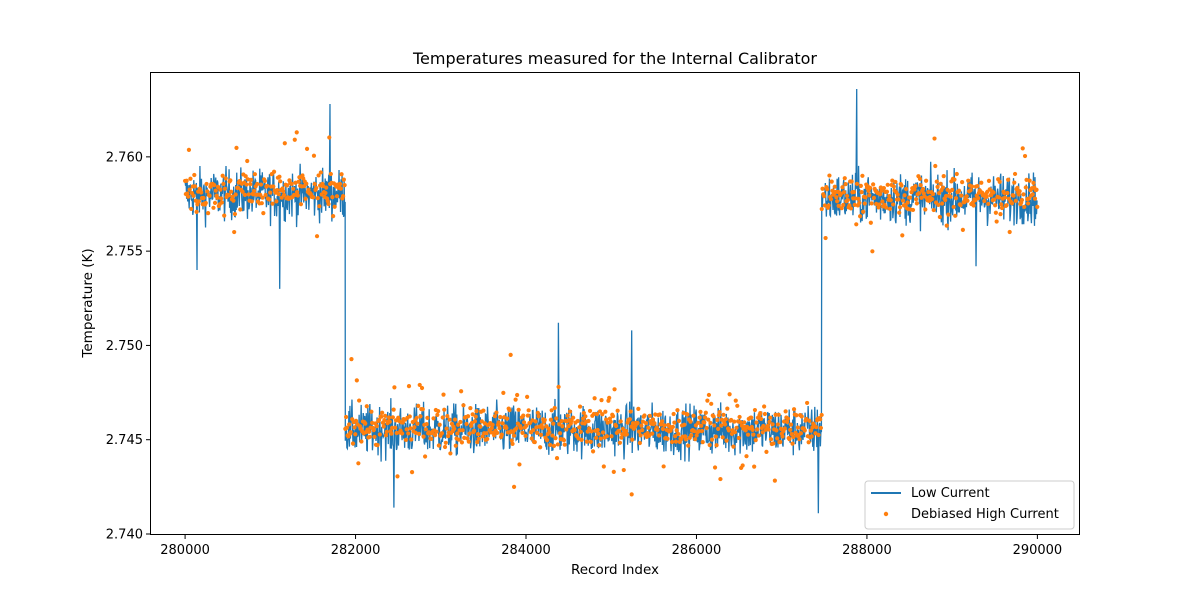  What do you see at coordinates (697, 550) in the screenshot?
I see `x-tick-label: 286000` at bounding box center [697, 550].